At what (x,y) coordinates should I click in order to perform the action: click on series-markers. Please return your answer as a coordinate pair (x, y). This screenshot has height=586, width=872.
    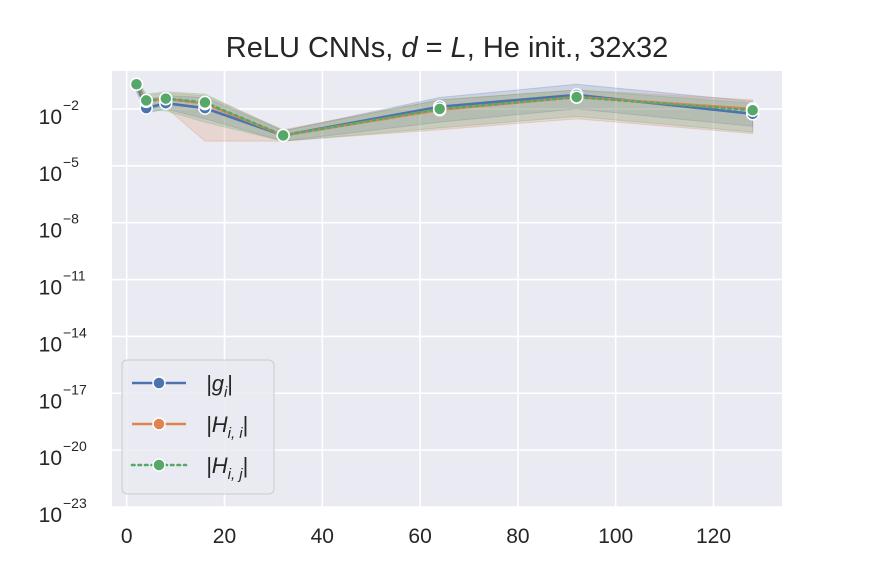
    Looking at the image, I should click on (444, 110).